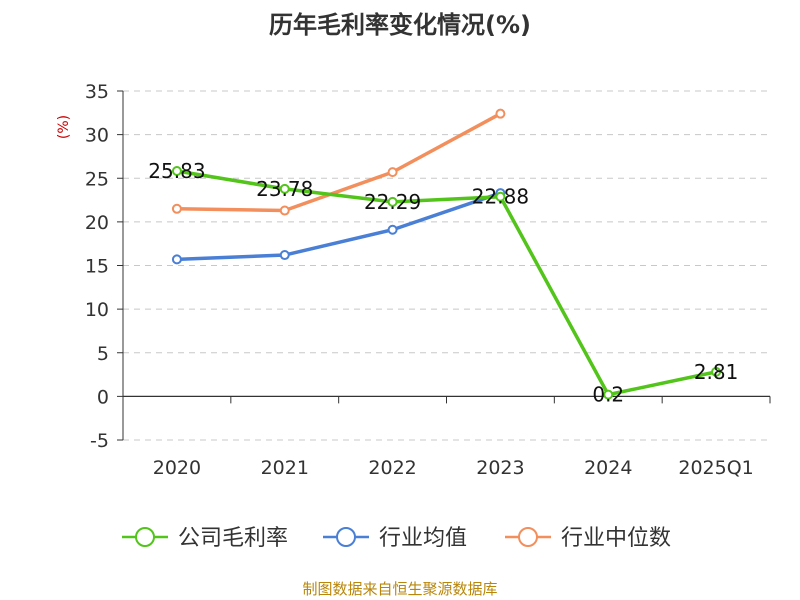 This screenshot has height=600, width=800. I want to click on x-tick-label: 2024, so click(608, 468).